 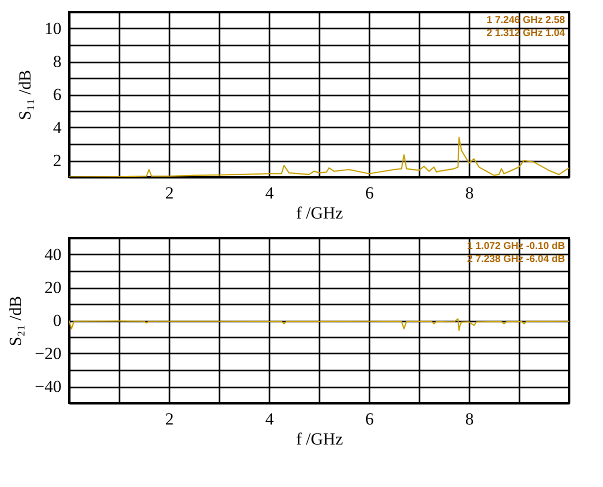 I want to click on y-tick-label: 8, so click(x=57, y=61).